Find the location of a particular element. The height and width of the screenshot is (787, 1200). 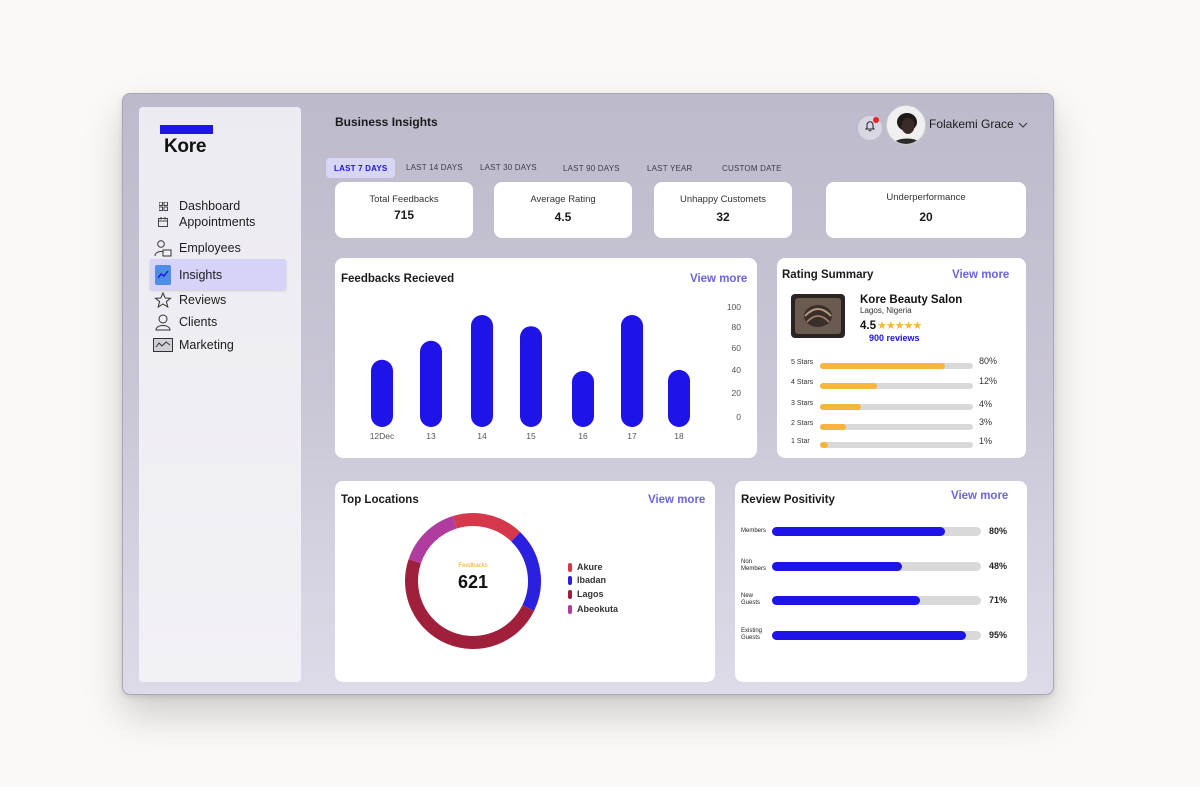

logo-bar is located at coordinates (186, 129).